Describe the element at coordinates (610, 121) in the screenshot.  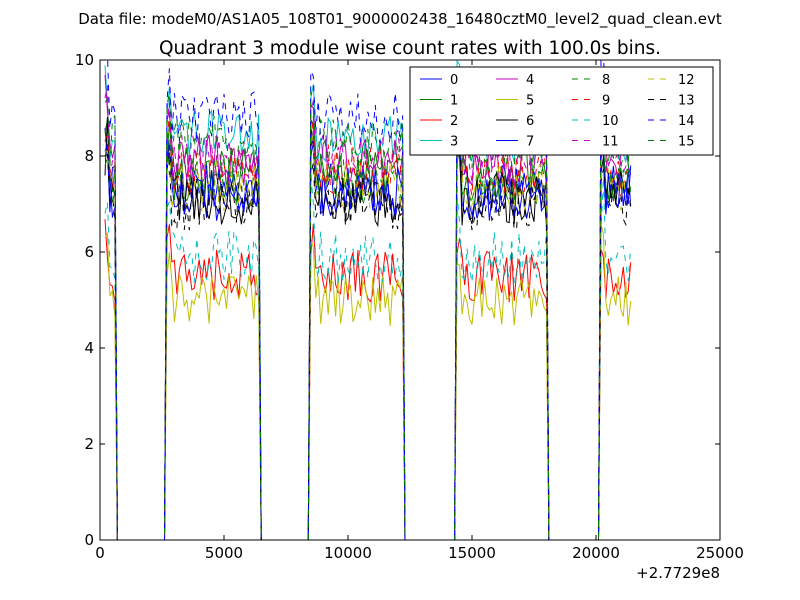
I see `legend-label-10: 10` at that location.